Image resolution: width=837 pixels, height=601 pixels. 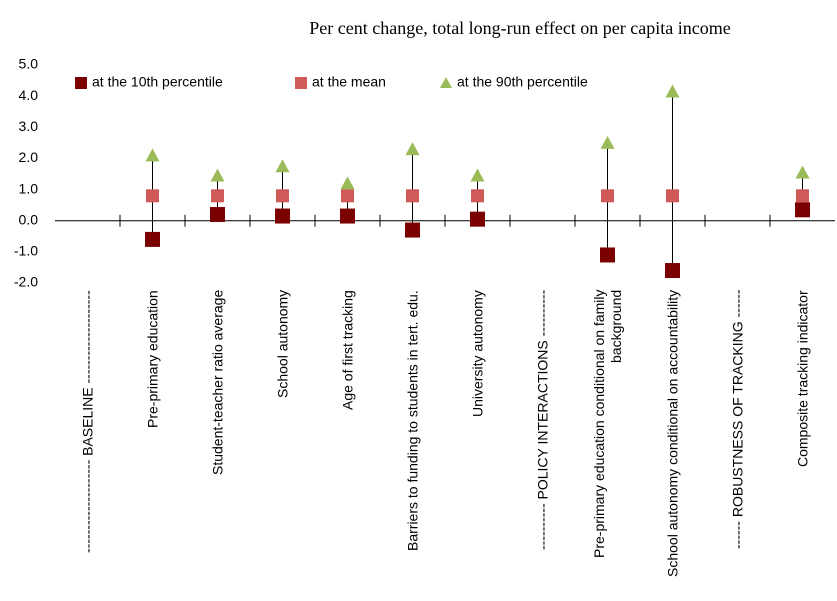 I want to click on x-tick-label: Pre-primary education, so click(x=152, y=359).